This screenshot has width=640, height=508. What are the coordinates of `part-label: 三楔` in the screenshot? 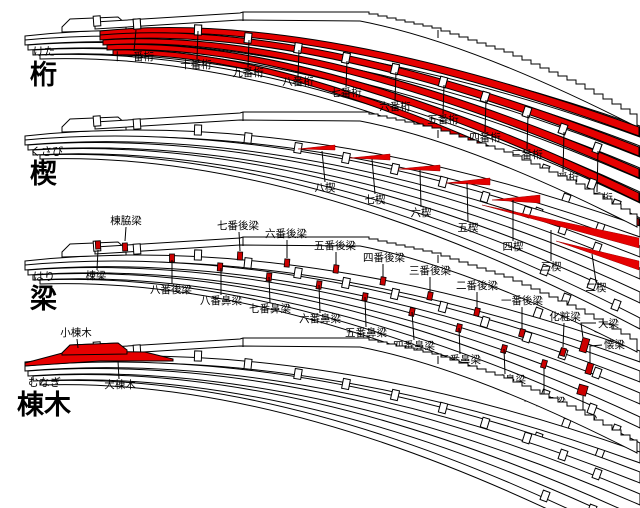 It's located at (551, 267).